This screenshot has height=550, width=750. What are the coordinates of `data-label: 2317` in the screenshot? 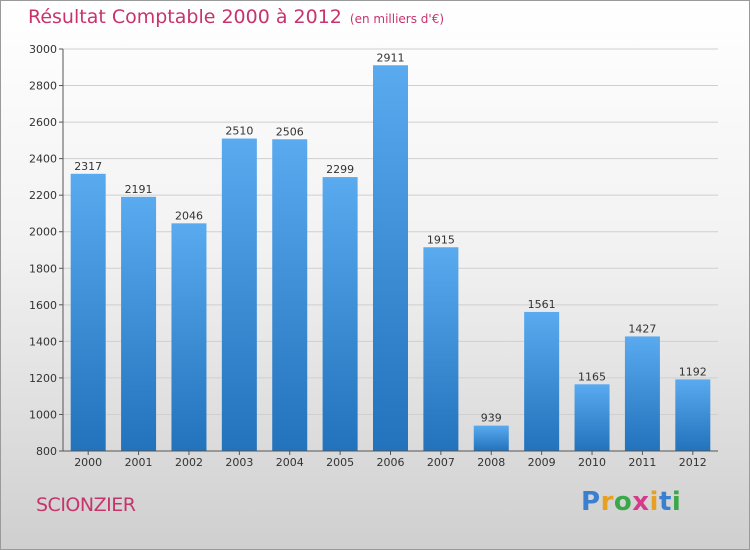 It's located at (88, 166).